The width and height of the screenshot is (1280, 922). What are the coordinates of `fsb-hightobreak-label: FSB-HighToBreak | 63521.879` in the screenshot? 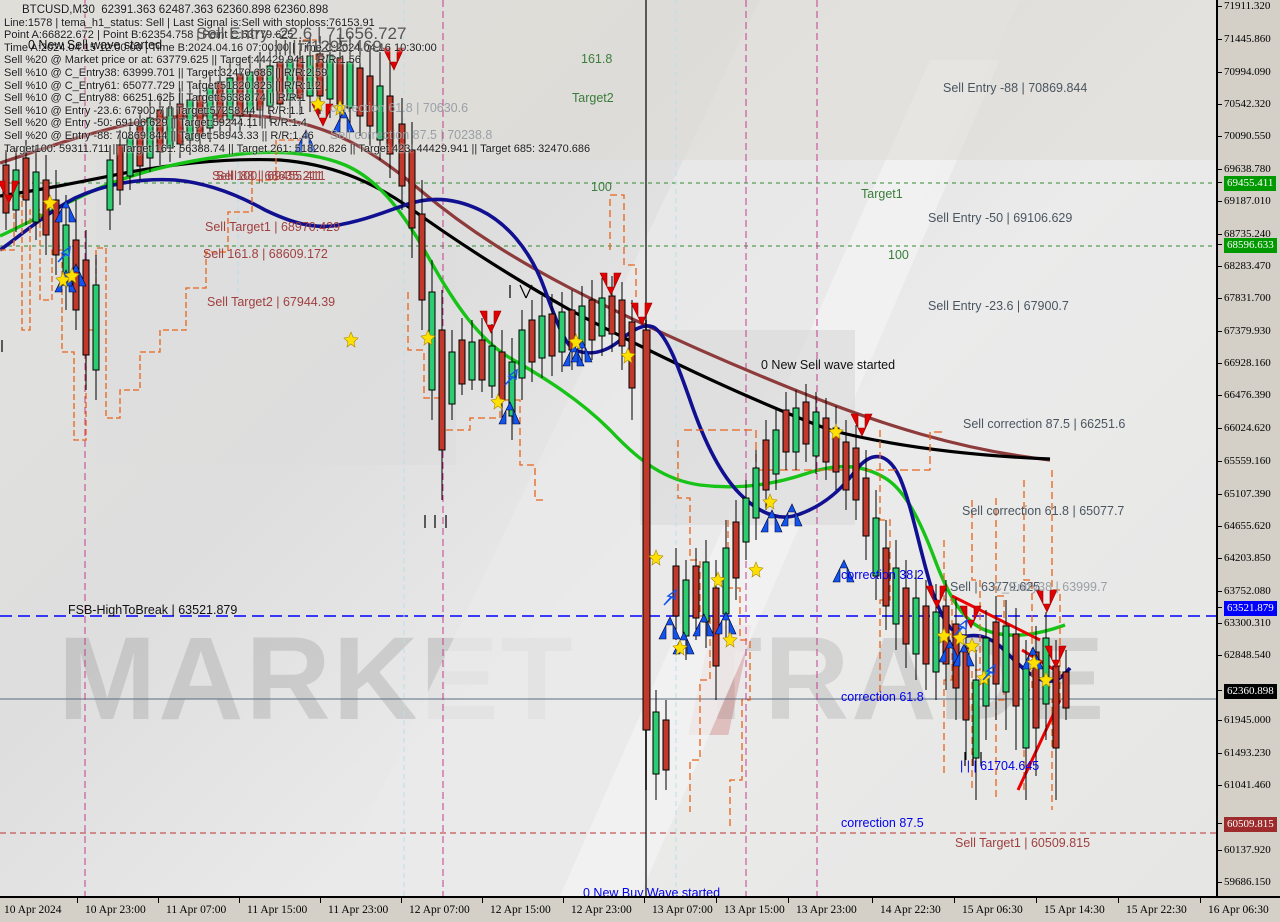 It's located at (153, 610).